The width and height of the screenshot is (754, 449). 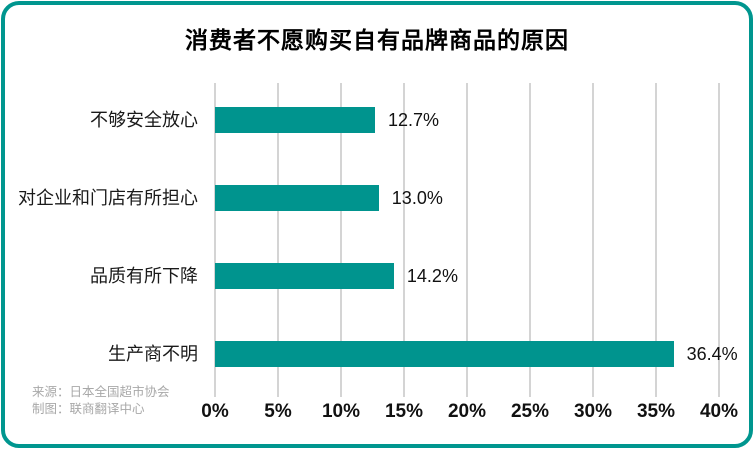 What do you see at coordinates (417, 198) in the screenshot?
I see `bar-value-label: 13.0%` at bounding box center [417, 198].